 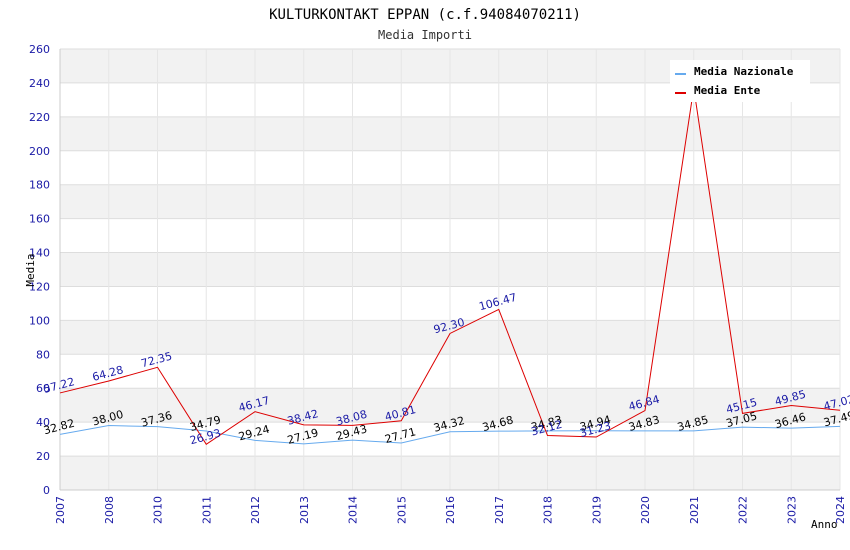 I want to click on y-tick-label: 180, so click(x=39, y=185).